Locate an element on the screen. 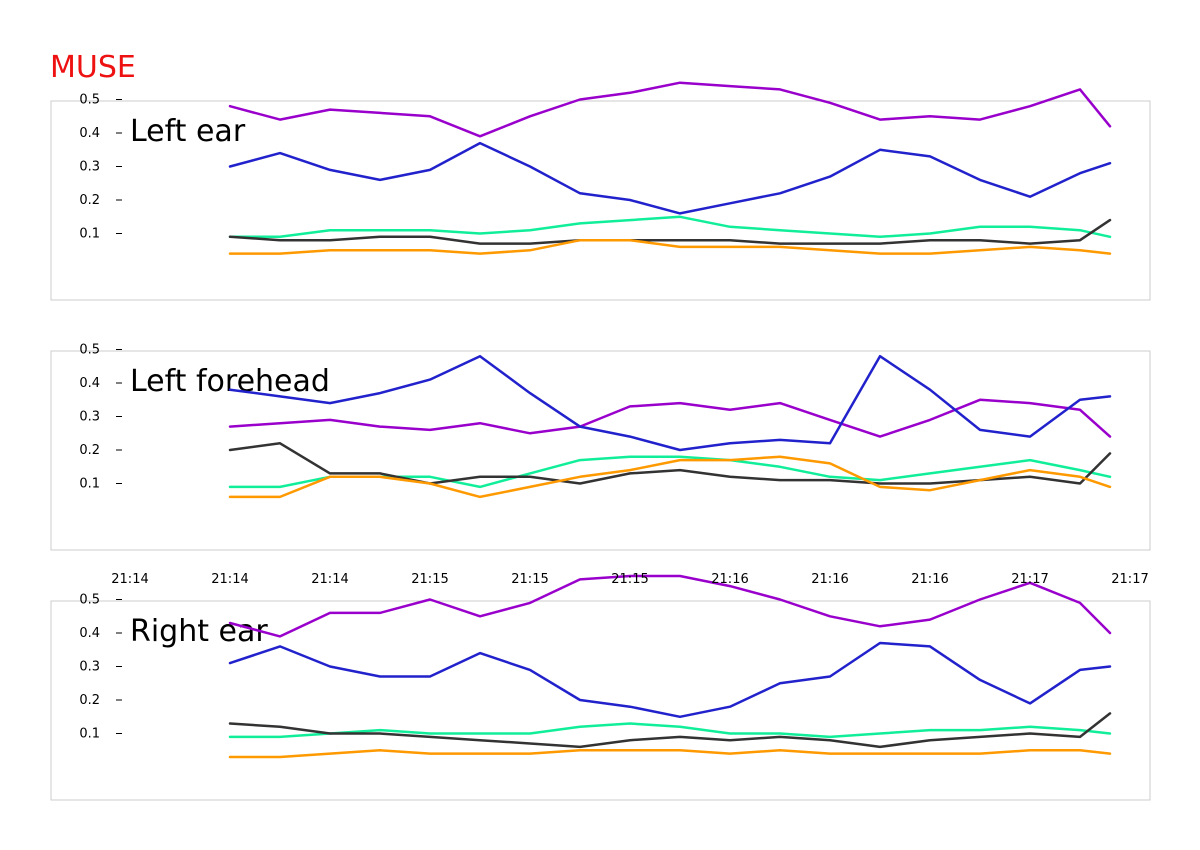 This screenshot has height=850, width=1200. panel-label: Left ear is located at coordinates (188, 131).